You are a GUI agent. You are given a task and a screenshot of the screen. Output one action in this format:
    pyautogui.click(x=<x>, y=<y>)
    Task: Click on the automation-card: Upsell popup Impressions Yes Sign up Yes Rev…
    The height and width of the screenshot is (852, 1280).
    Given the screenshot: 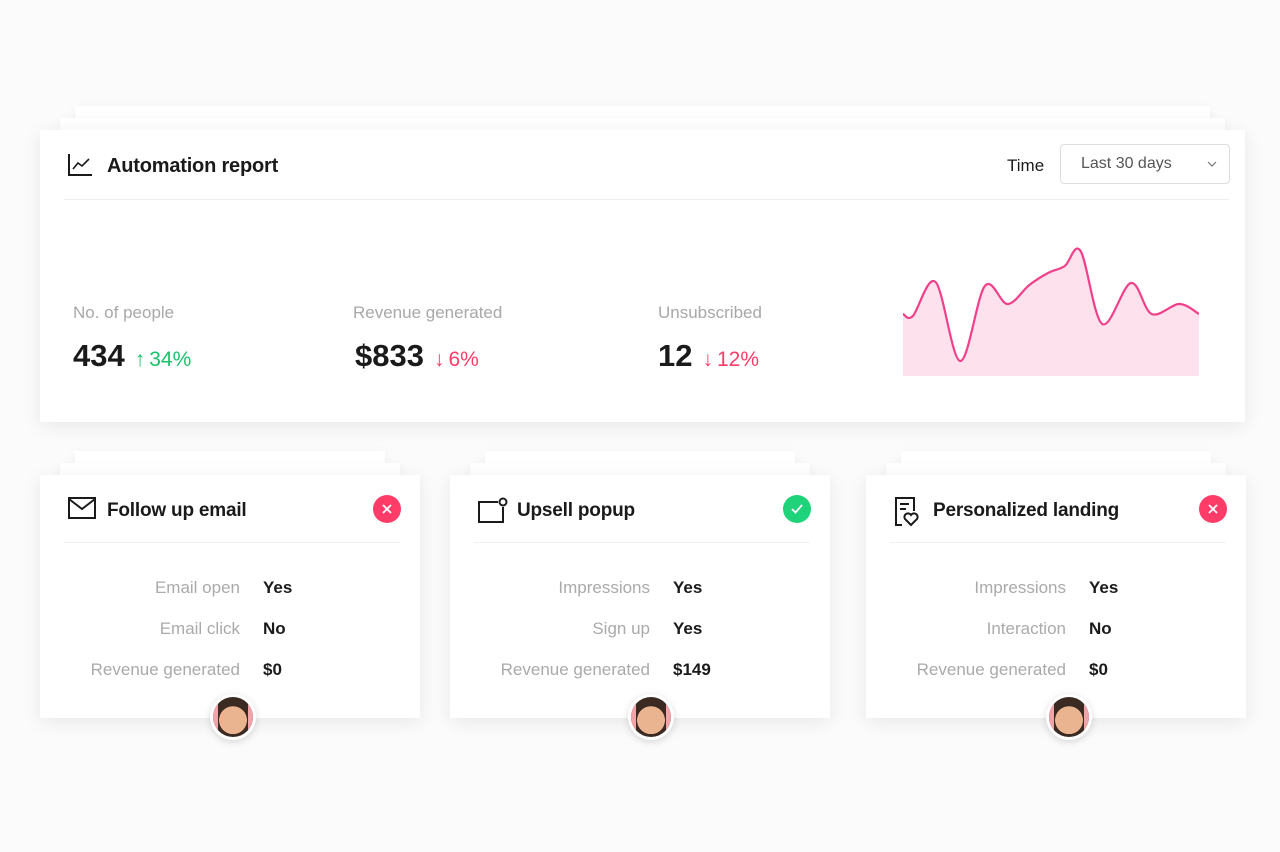 What is the action you would take?
    pyautogui.click(x=640, y=607)
    